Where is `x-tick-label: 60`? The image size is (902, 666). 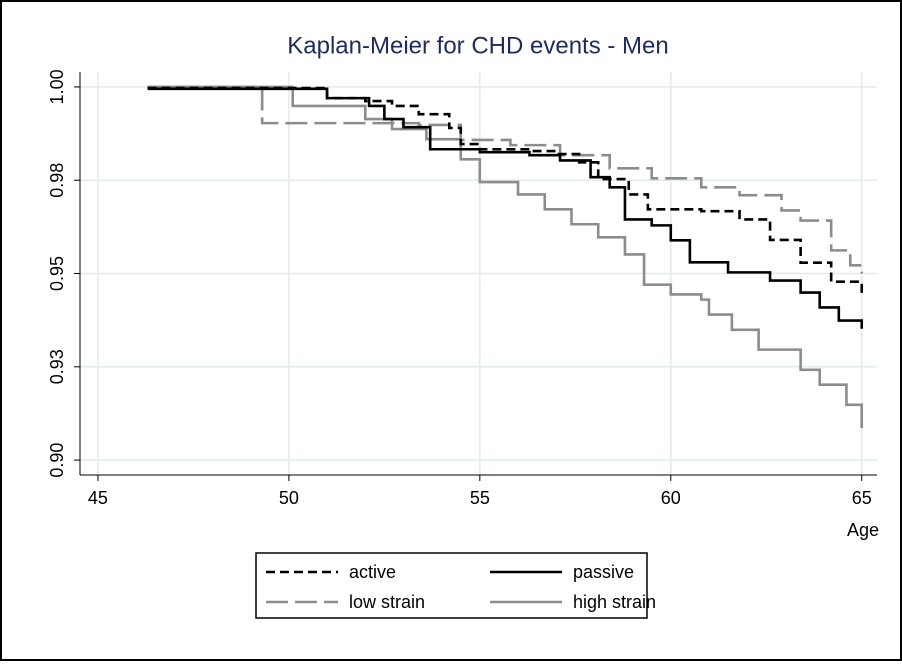
x-tick-label: 60 is located at coordinates (671, 498).